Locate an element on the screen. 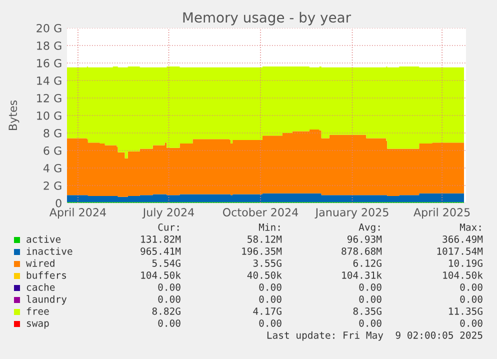 Image resolution: width=497 pixels, height=359 pixels. x-tick-label: April 2025 is located at coordinates (442, 213).